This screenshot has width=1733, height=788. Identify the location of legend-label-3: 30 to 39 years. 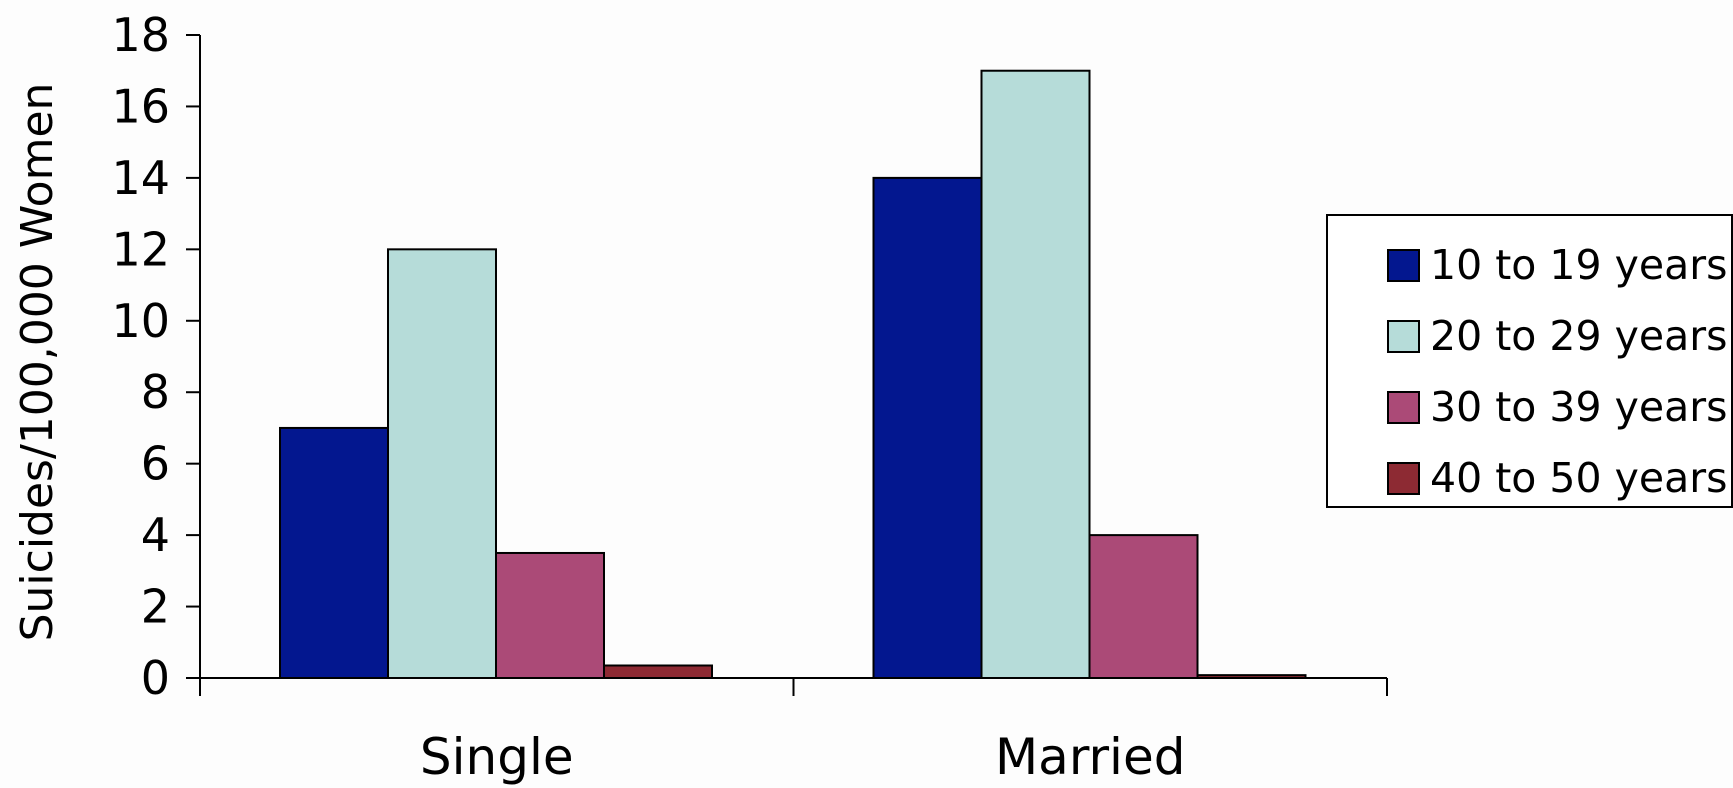
(1578, 407).